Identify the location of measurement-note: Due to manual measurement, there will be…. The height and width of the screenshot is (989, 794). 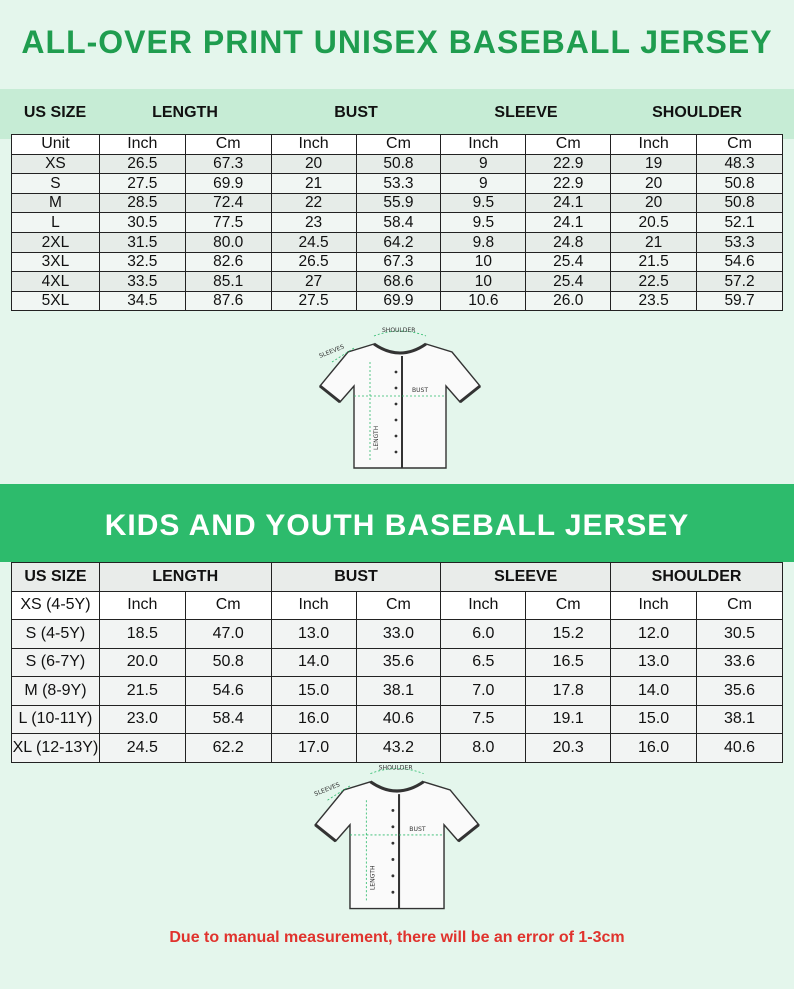
(397, 937).